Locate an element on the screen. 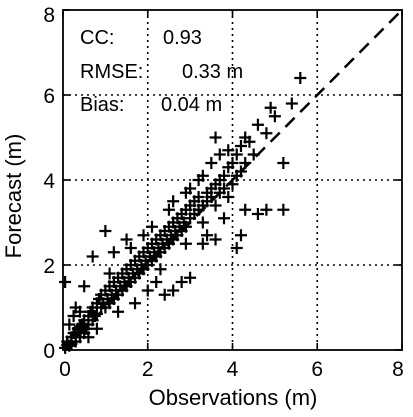 Image resolution: width=413 pixels, height=417 pixels. stat-value: 0.93 is located at coordinates (182, 38).